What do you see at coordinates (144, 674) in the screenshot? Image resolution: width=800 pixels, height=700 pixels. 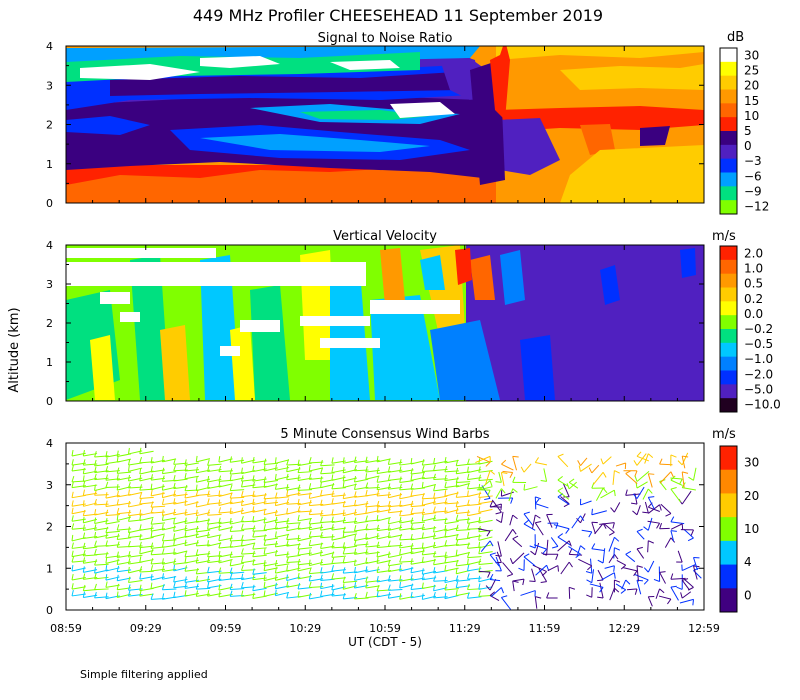 I see `filter-note: Simple filtering applied` at bounding box center [144, 674].